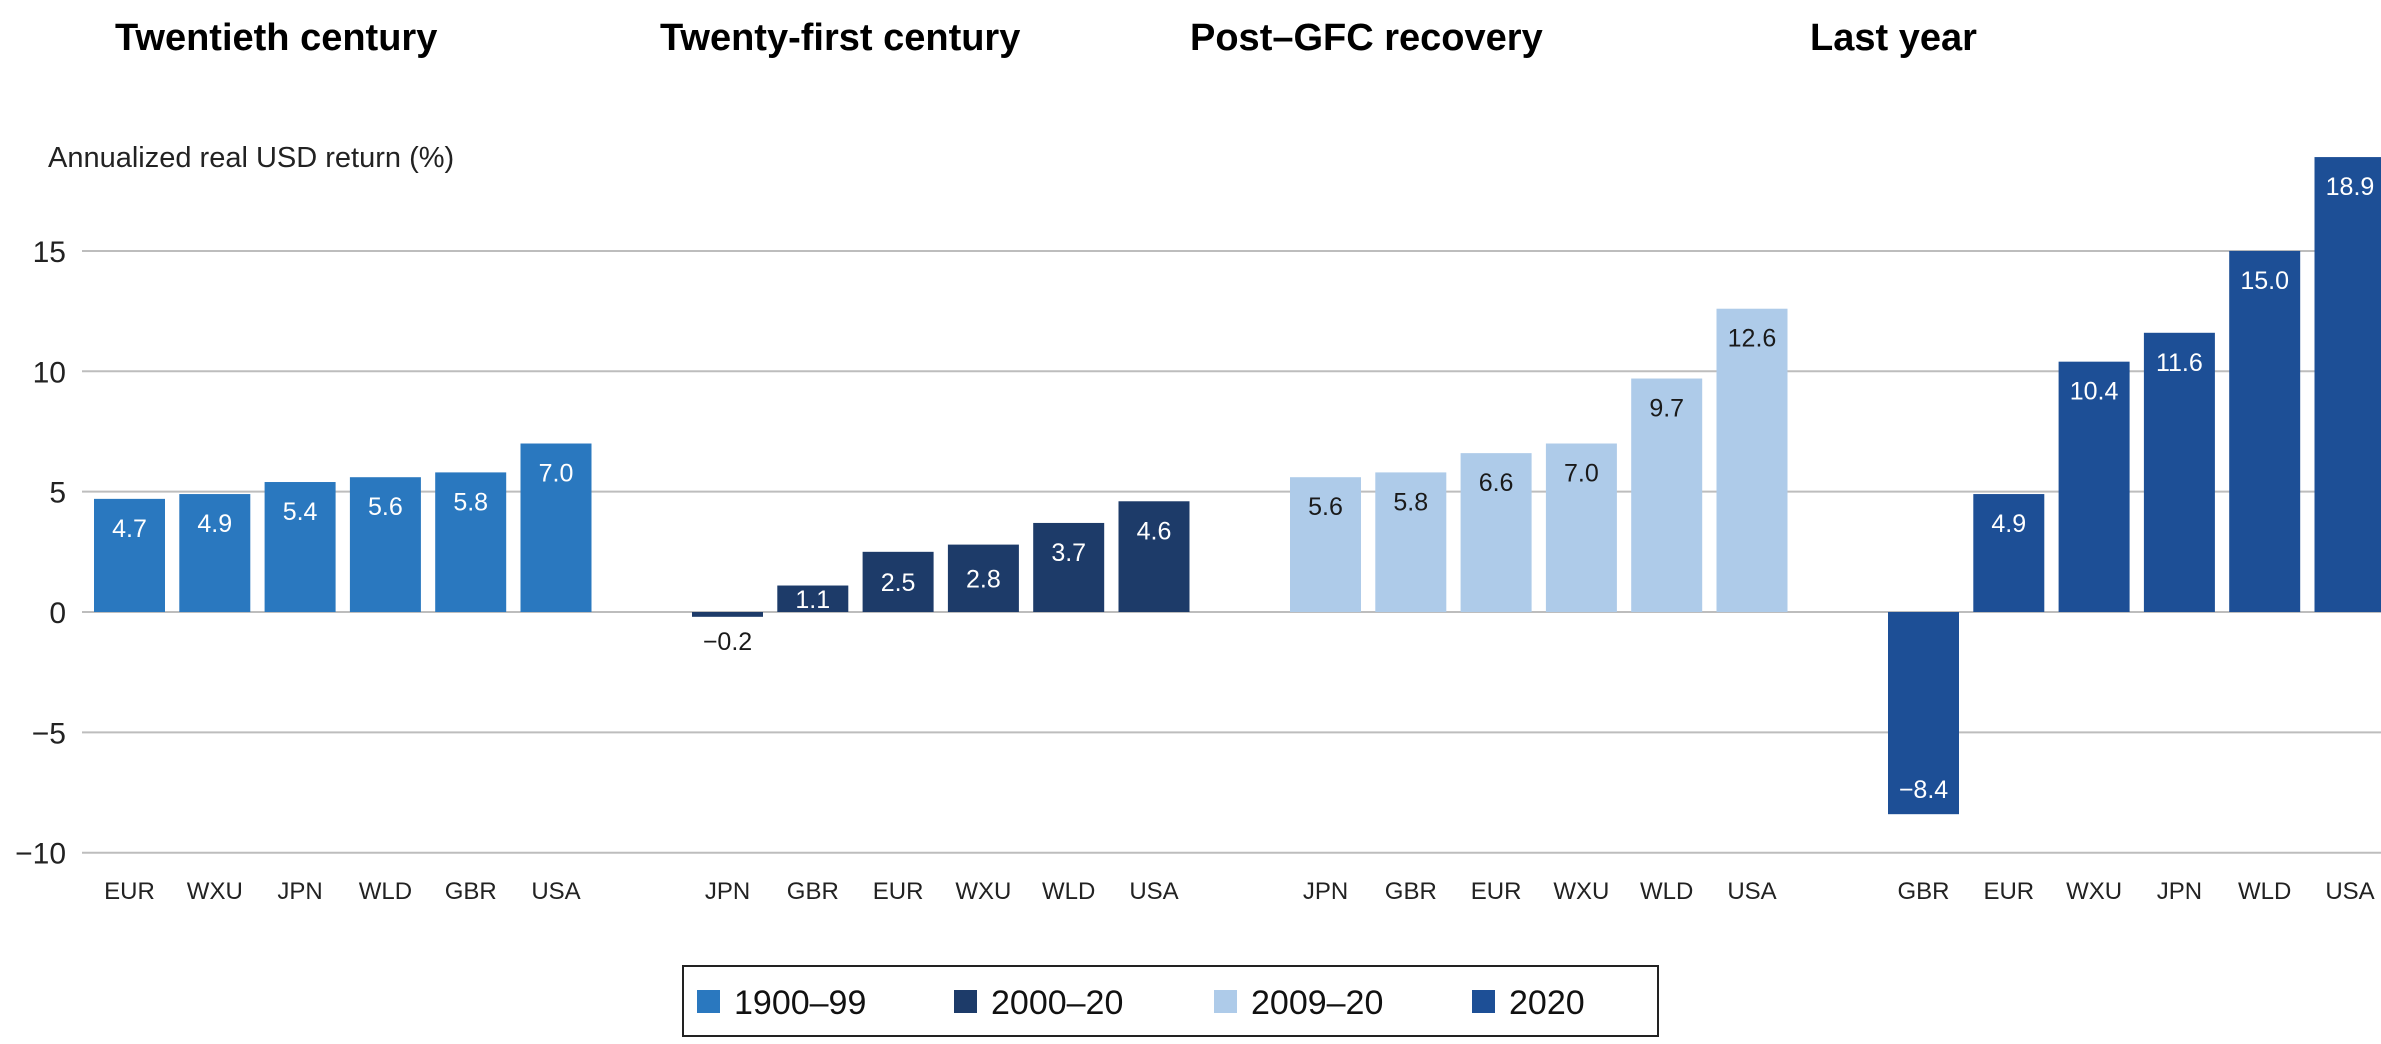  I want to click on y-tick-label: 10, so click(49, 372).